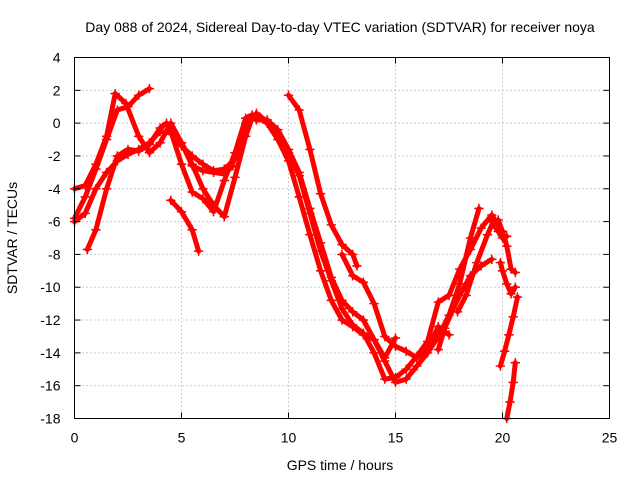 This screenshot has height=480, width=640. Describe the element at coordinates (396, 438) in the screenshot. I see `x-tick-label: 15` at that location.